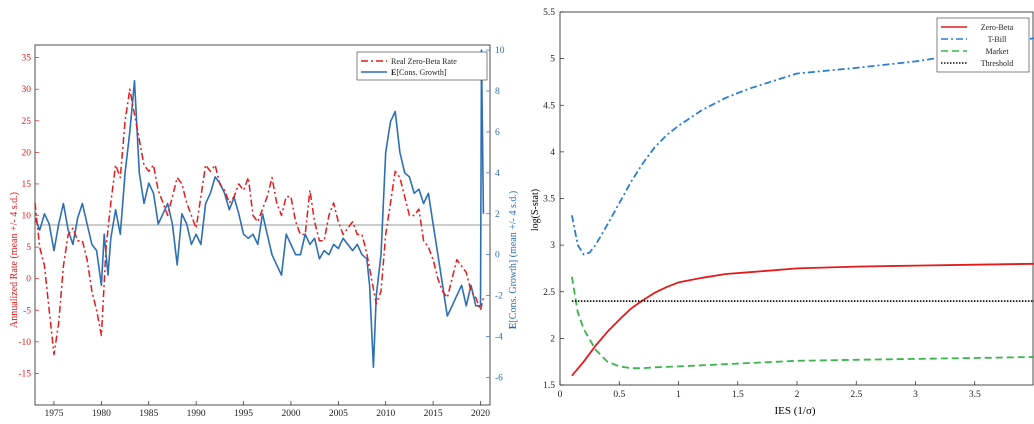 The width and height of the screenshot is (1034, 424). What do you see at coordinates (549, 106) in the screenshot?
I see `chart2-y-tick-label: 4.5` at bounding box center [549, 106].